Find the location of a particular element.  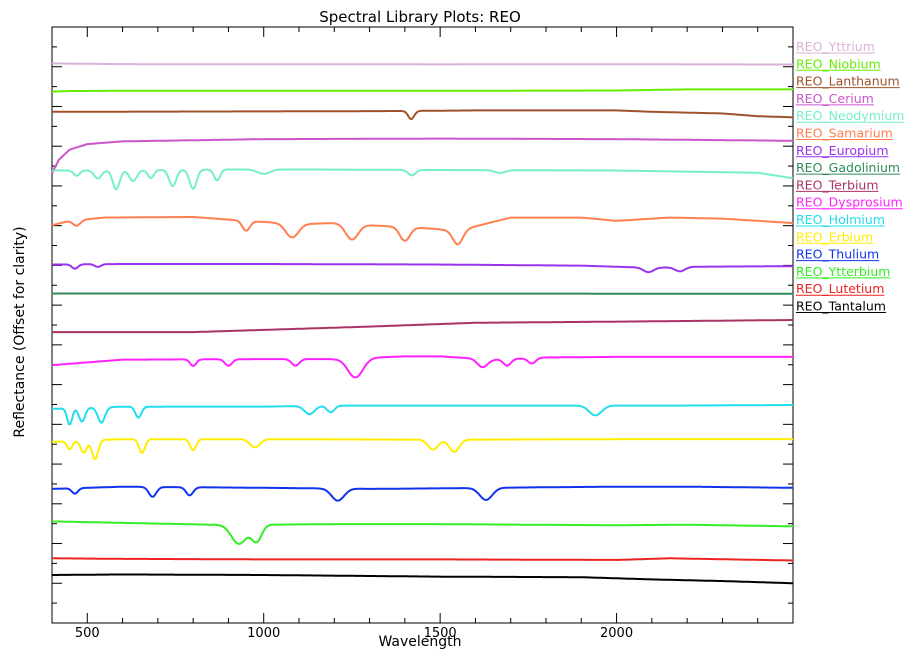

y-axis-label: Reflectance (Offset for clarity) is located at coordinates (20, 331).